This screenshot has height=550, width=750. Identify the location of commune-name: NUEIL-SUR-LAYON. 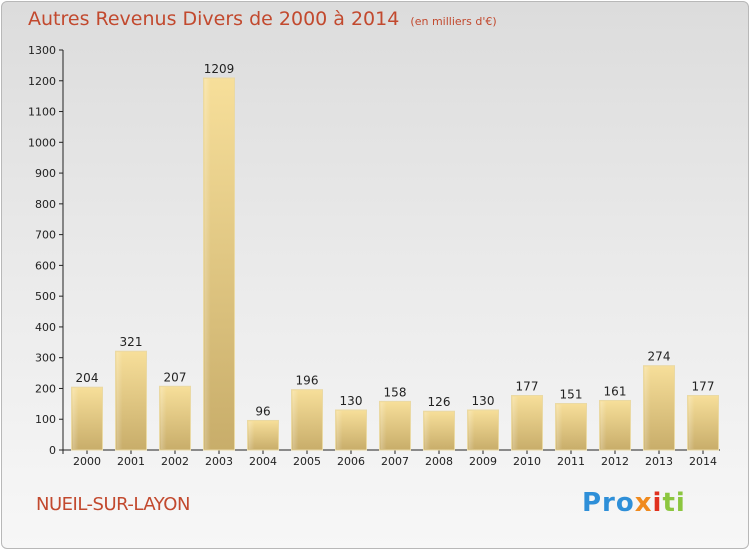
(113, 504).